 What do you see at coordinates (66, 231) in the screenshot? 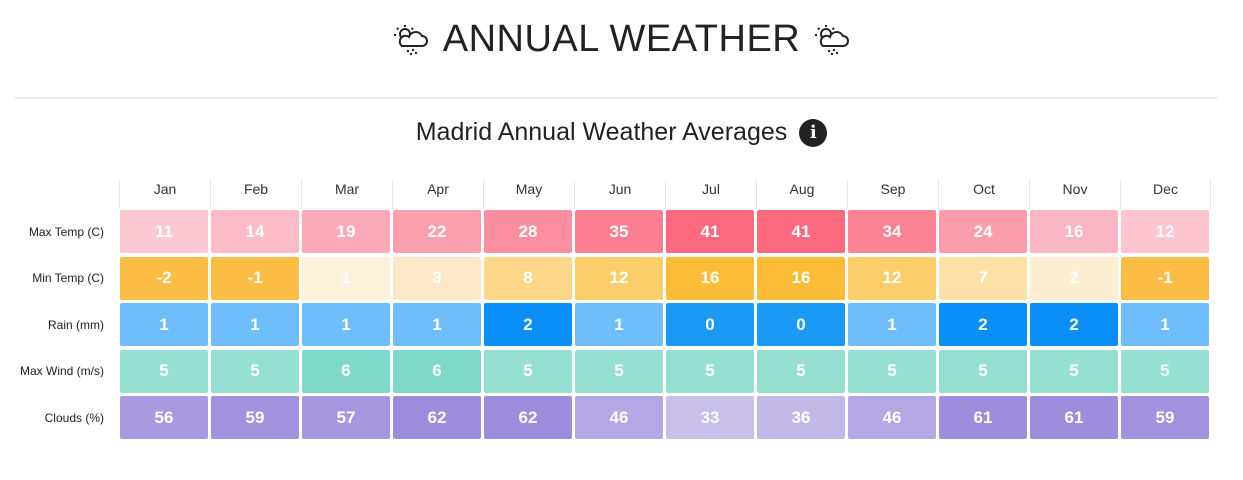
I see `row-label: Max Temp (C)` at bounding box center [66, 231].